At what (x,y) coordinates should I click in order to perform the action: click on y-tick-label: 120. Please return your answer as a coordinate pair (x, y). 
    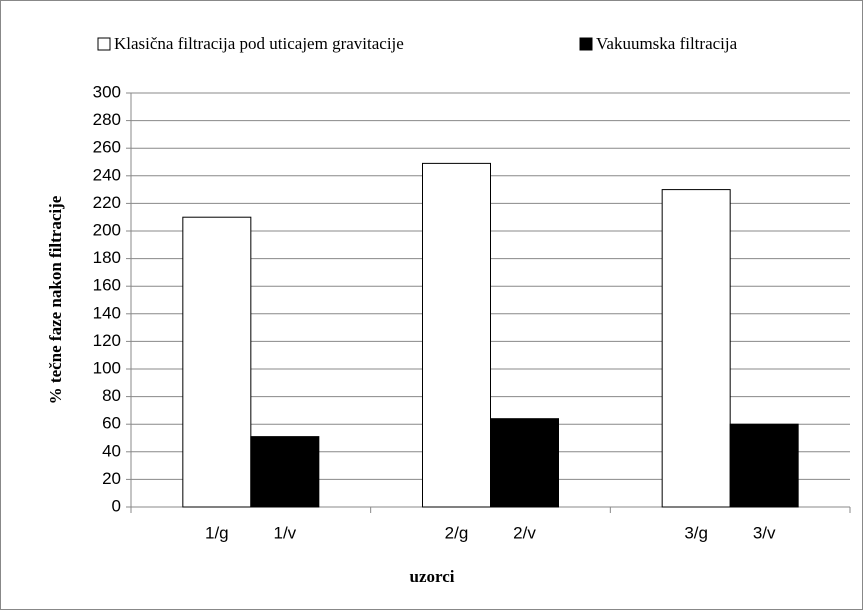
    Looking at the image, I should click on (107, 340).